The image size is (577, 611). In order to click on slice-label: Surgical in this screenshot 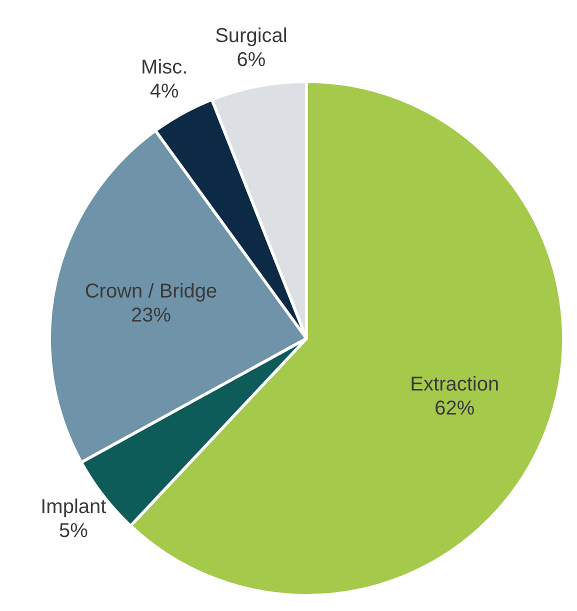, I will do `click(251, 36)`.